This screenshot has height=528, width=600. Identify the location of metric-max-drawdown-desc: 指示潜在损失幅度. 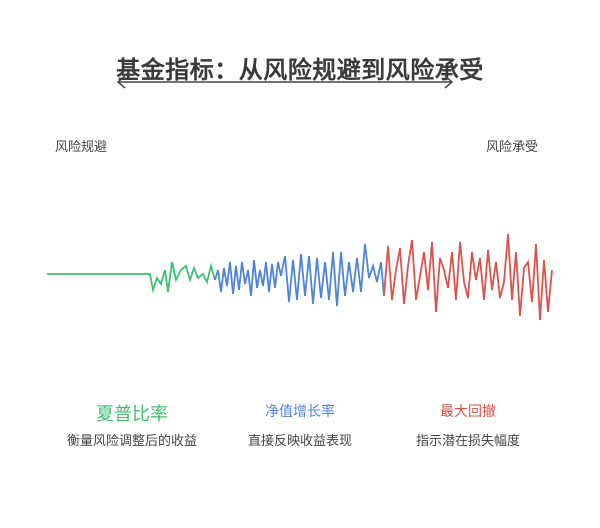
(467, 441).